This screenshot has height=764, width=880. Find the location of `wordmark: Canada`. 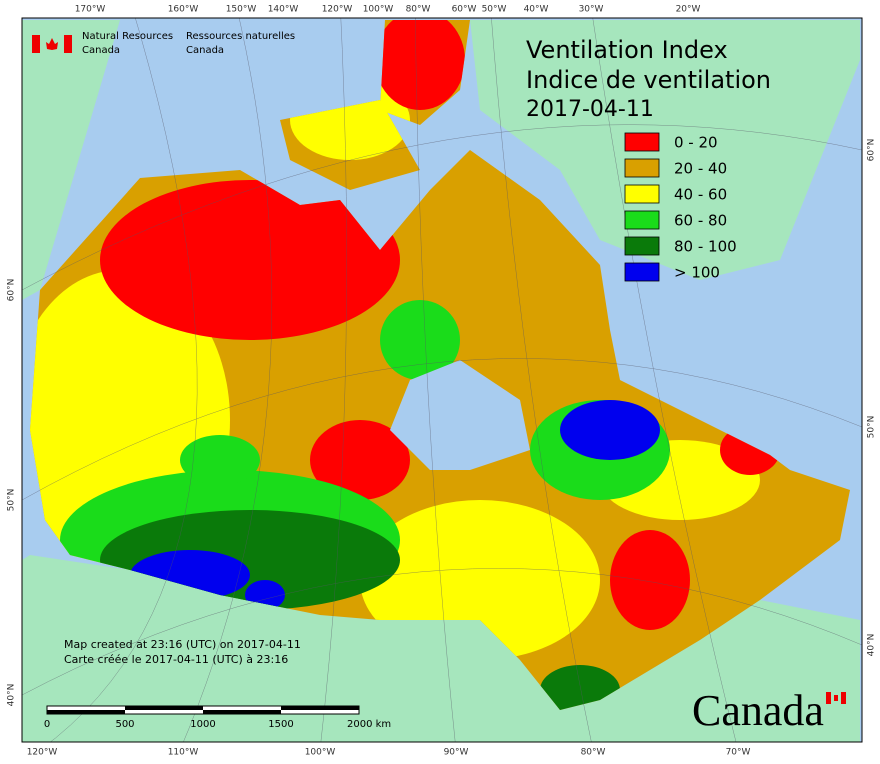

wordmark: Canada is located at coordinates (758, 710).